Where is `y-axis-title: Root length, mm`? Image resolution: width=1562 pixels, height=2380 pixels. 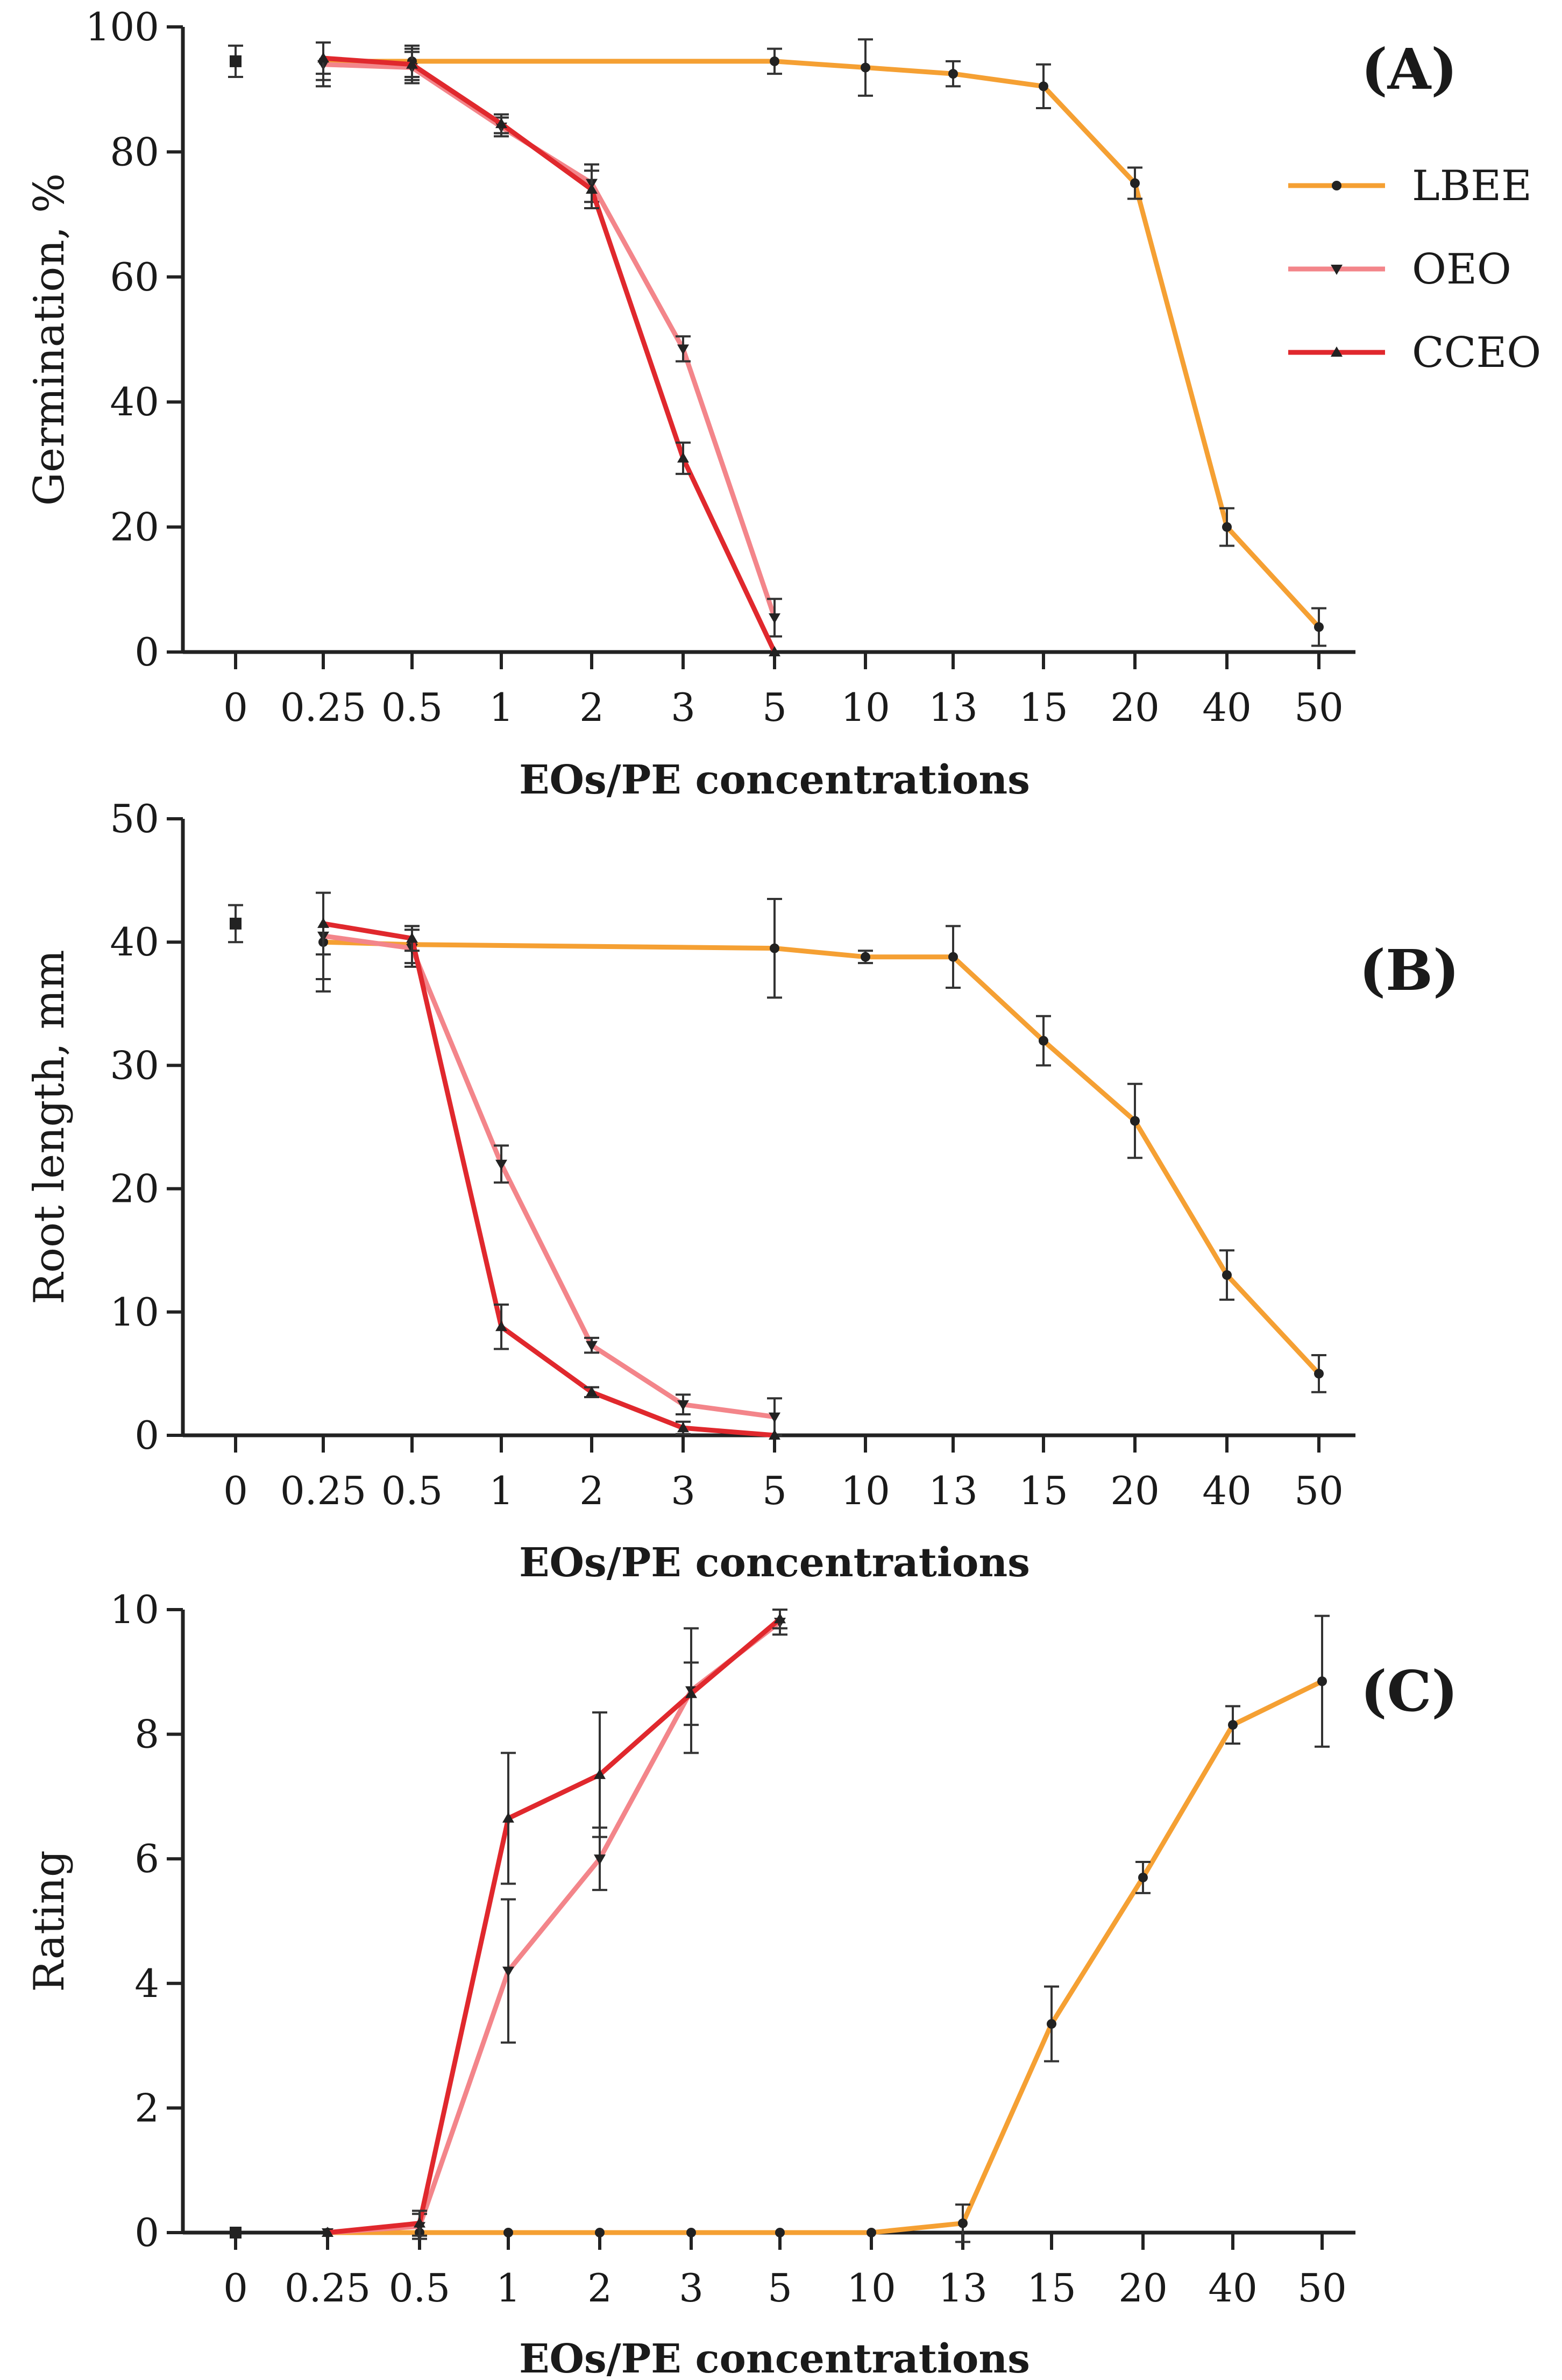
y-axis-title: Root length, mm is located at coordinates (49, 1127).